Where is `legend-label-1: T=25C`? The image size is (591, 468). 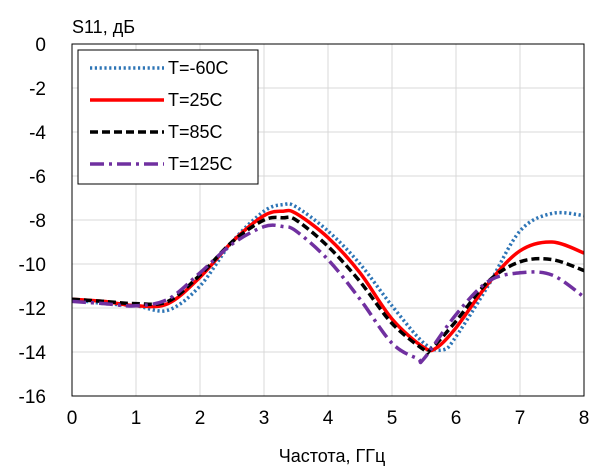
legend-label-1: T=25C is located at coordinates (195, 100).